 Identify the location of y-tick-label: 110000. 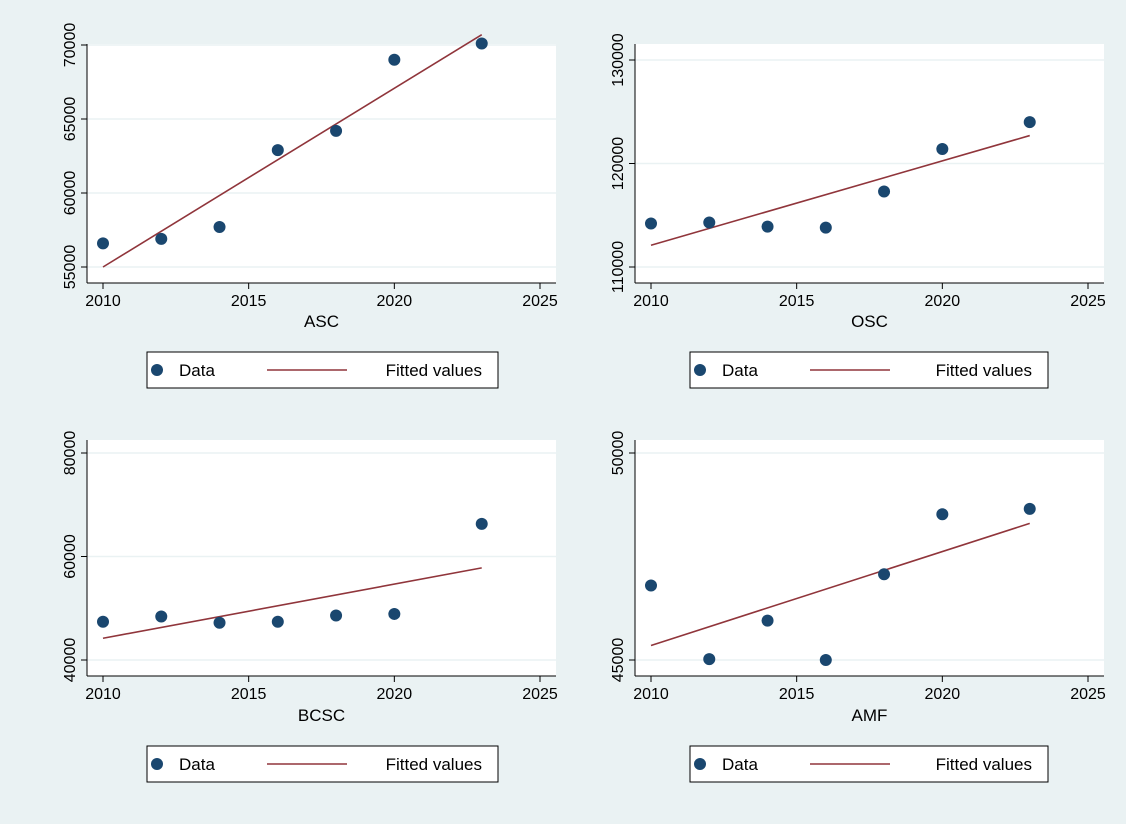
(618, 267).